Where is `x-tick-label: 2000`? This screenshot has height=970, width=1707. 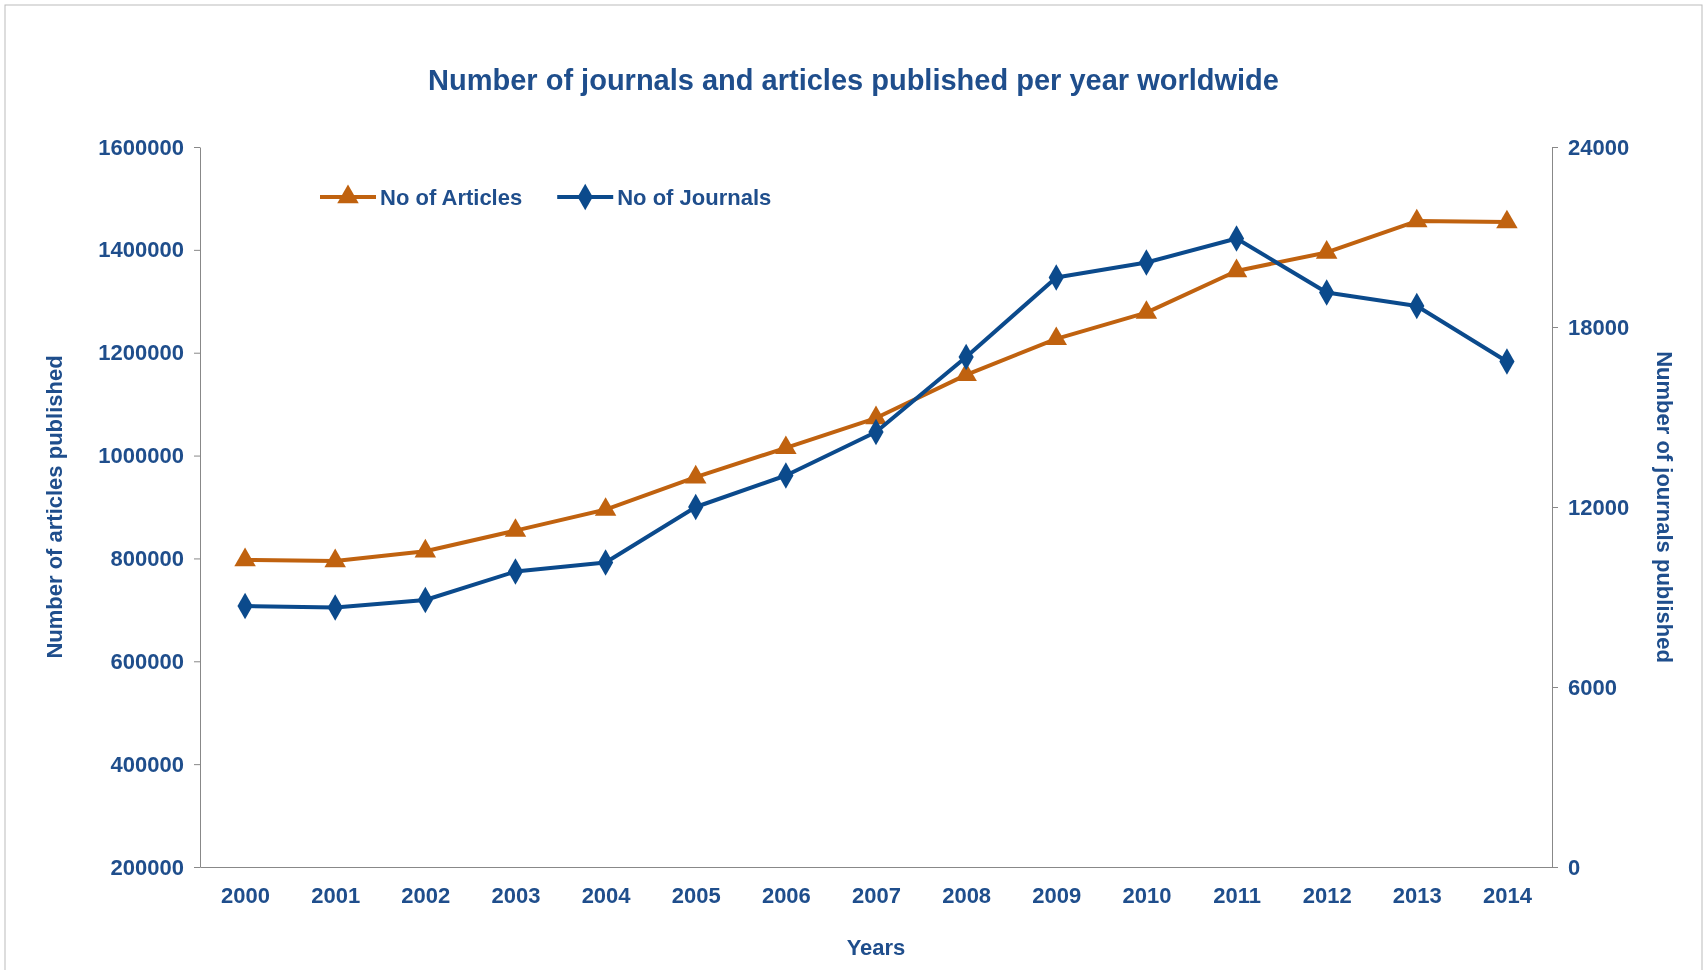
x-tick-label: 2000 is located at coordinates (246, 895).